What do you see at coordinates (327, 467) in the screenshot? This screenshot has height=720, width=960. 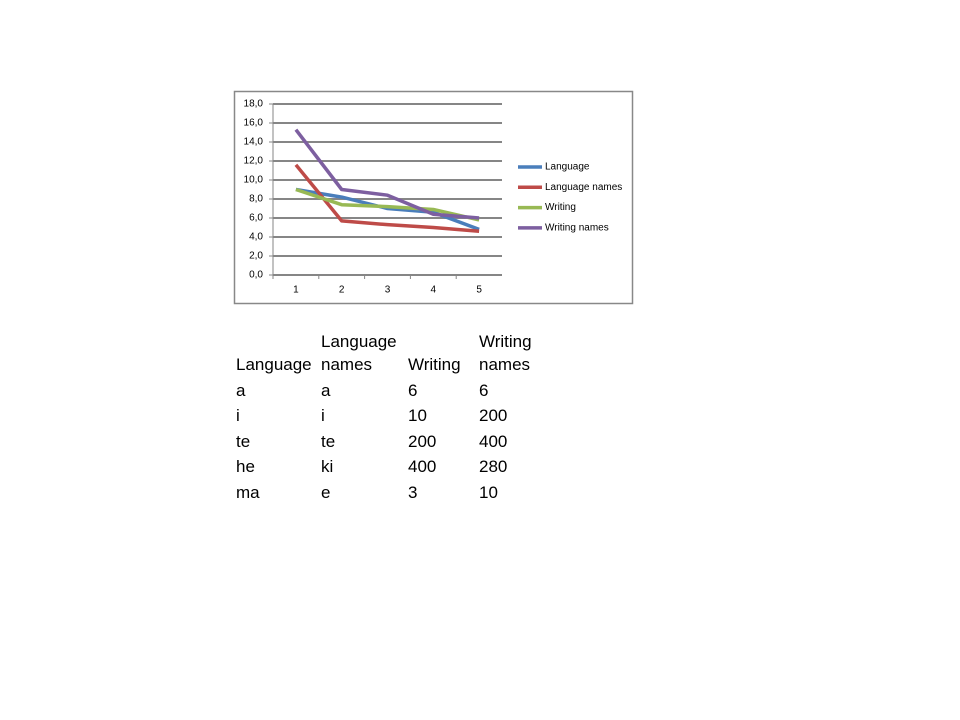 I see `table-cell: ki` at bounding box center [327, 467].